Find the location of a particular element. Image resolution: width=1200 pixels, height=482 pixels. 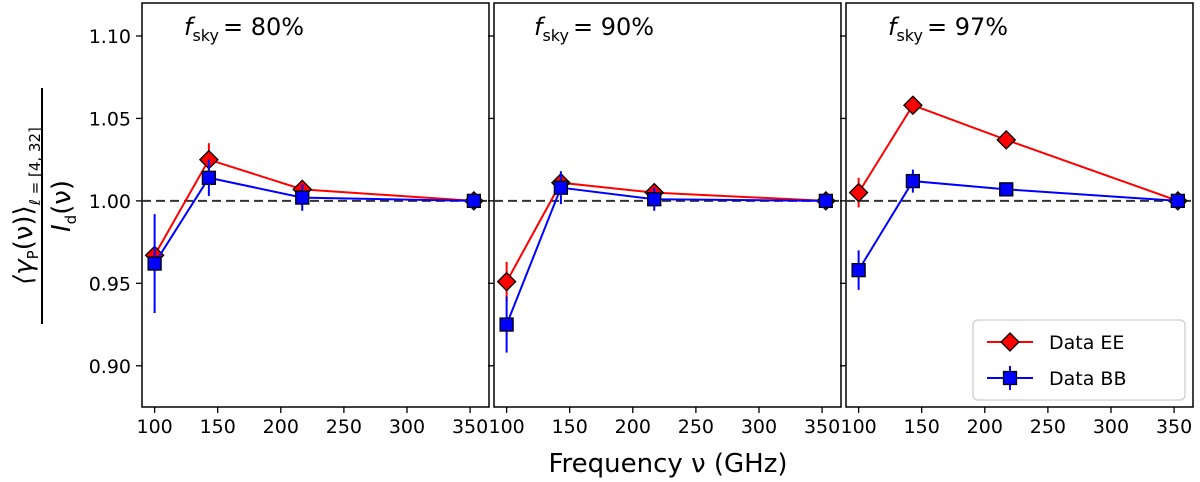

y-tick-label: 0.95 is located at coordinates (110, 284).